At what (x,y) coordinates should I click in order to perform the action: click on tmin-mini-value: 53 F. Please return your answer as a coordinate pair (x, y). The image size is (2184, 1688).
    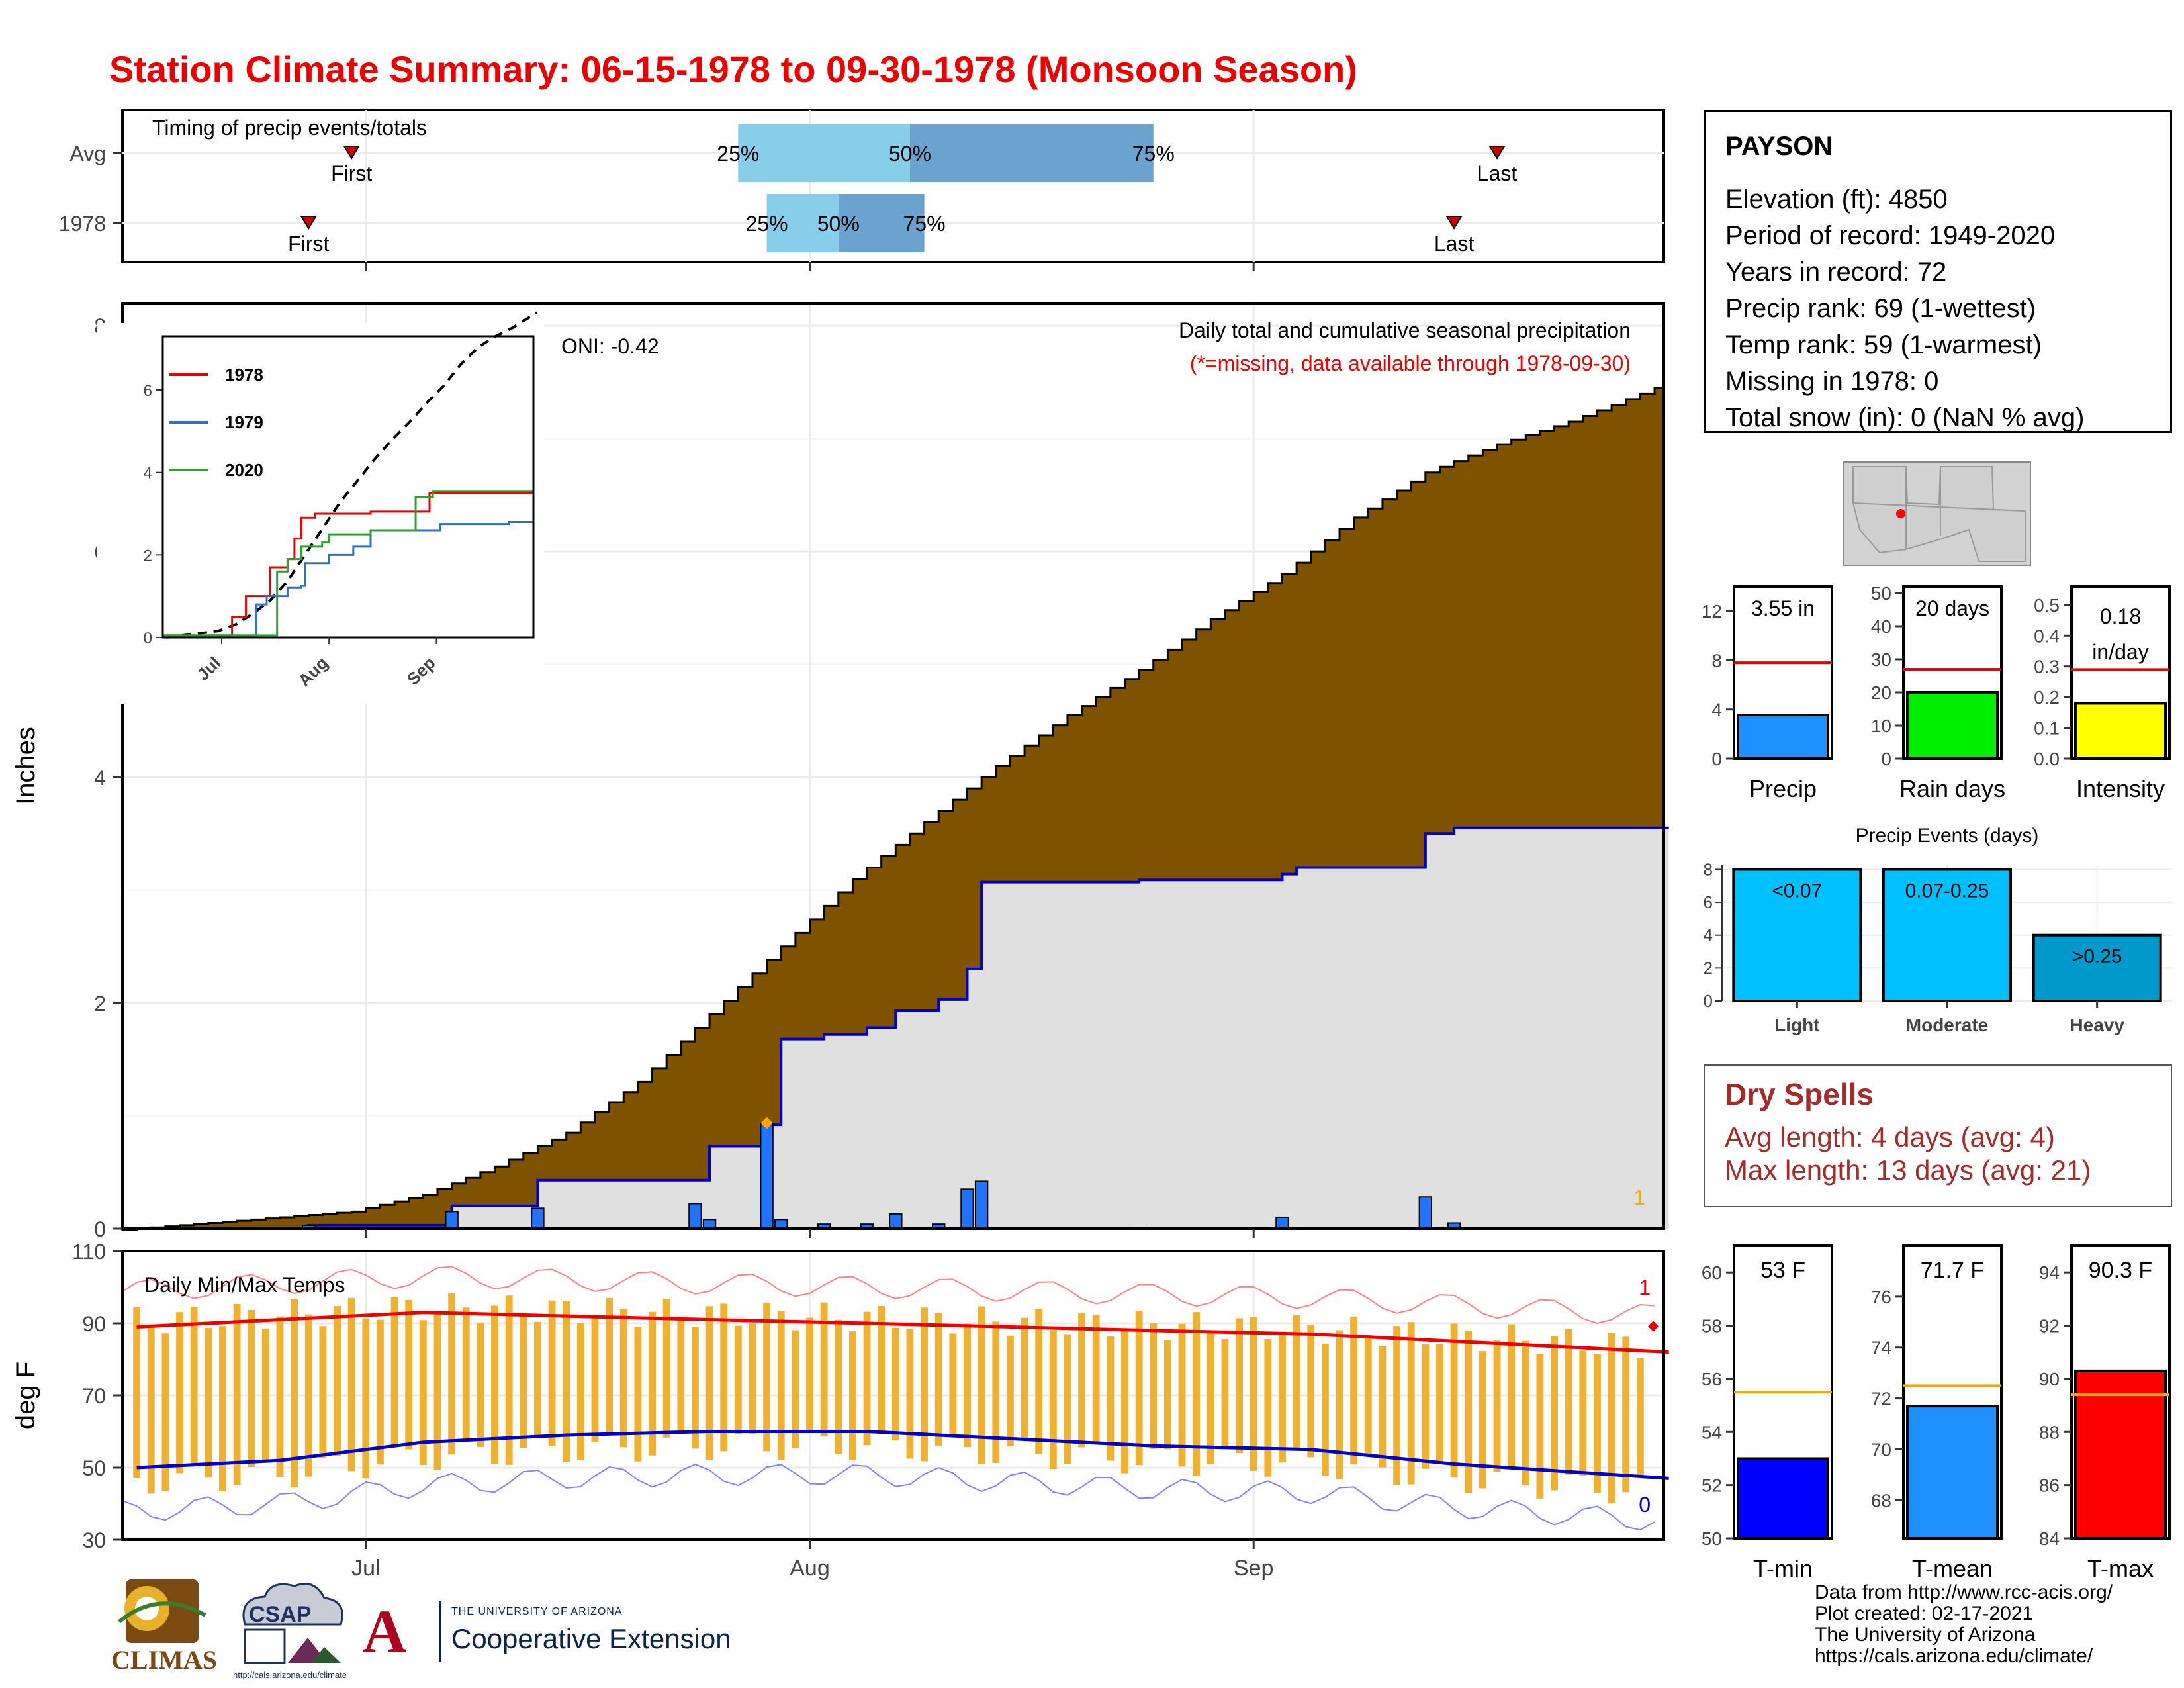
    Looking at the image, I should click on (1783, 1270).